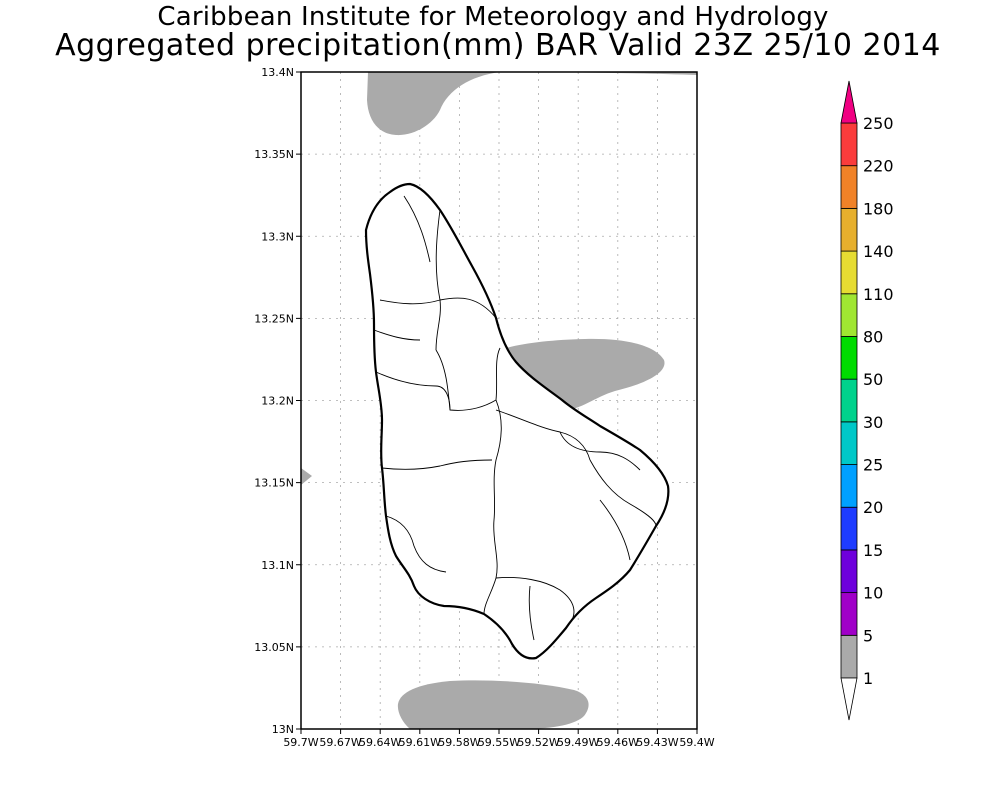 The image size is (1000, 800). What do you see at coordinates (873, 550) in the screenshot?
I see `colorbar-label: 15` at bounding box center [873, 550].